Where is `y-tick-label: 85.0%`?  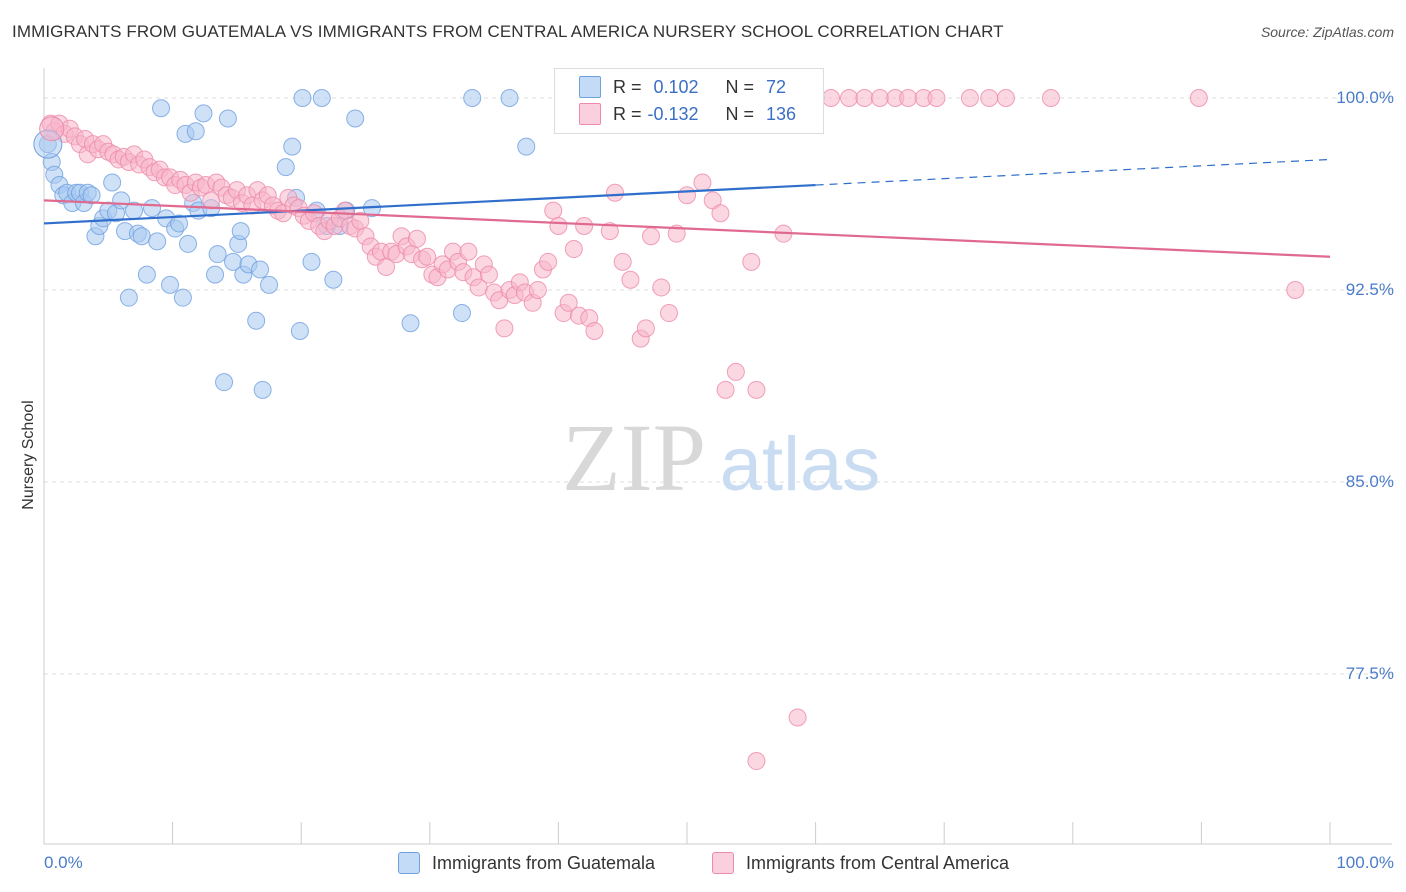 y-tick-label: 85.0% is located at coordinates (1369, 481).